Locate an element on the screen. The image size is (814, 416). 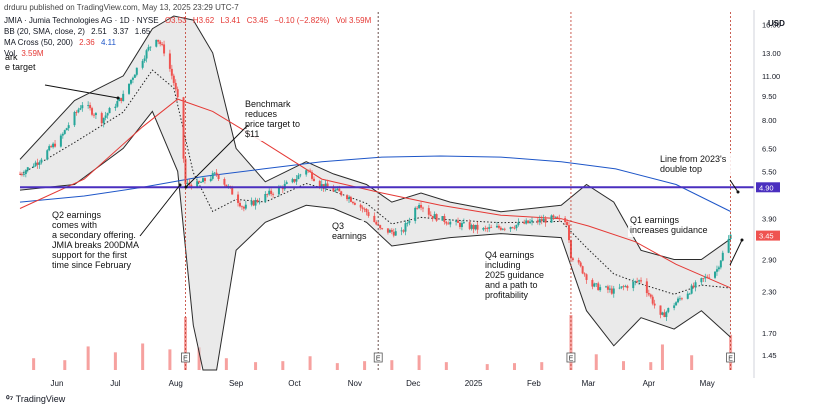
annotation-text: earnings is located at coordinates (349, 236).